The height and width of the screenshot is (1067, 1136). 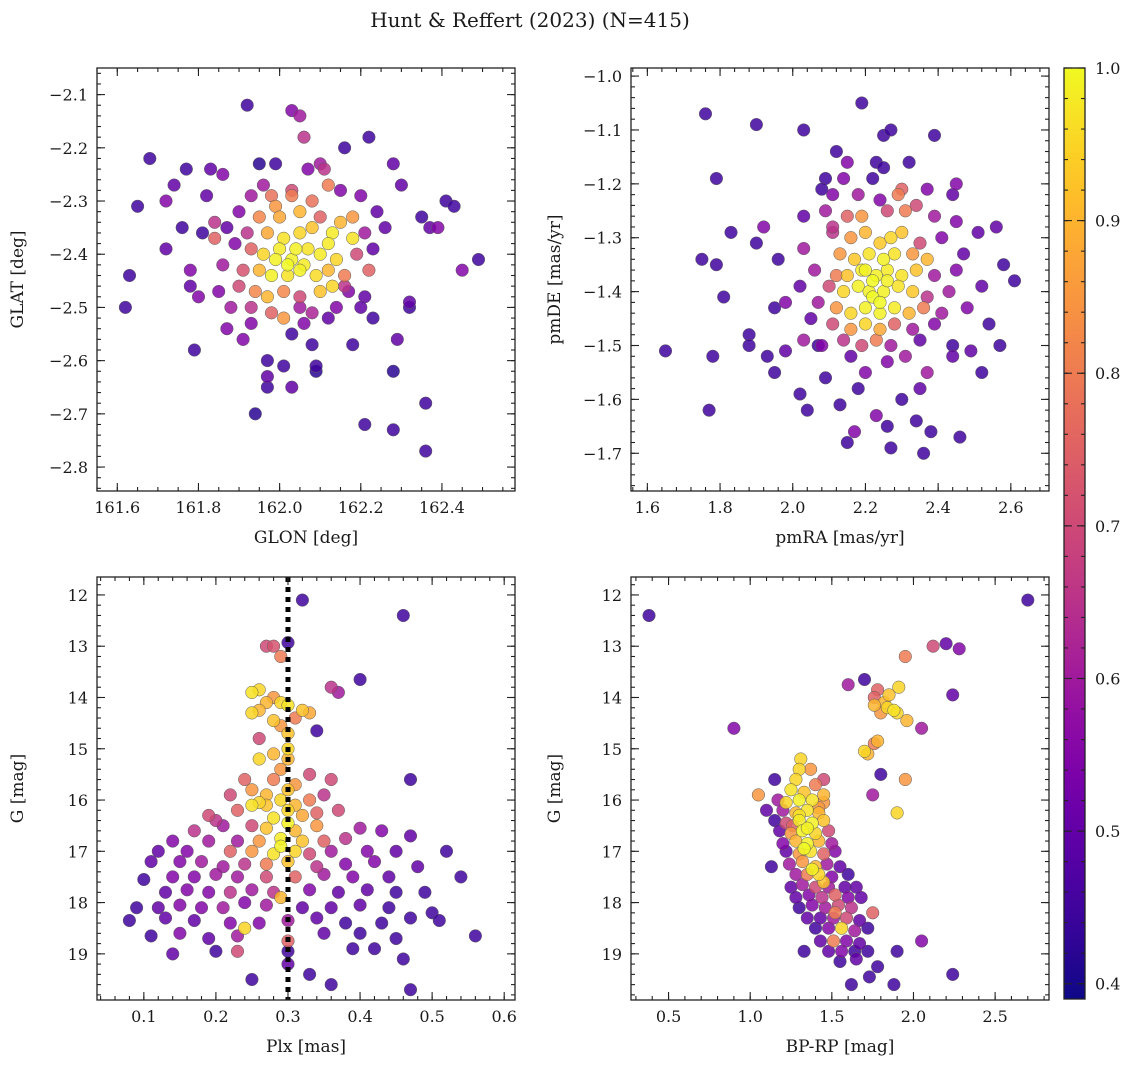 What do you see at coordinates (1010, 507) in the screenshot?
I see `x-tick-label: 2.6` at bounding box center [1010, 507].